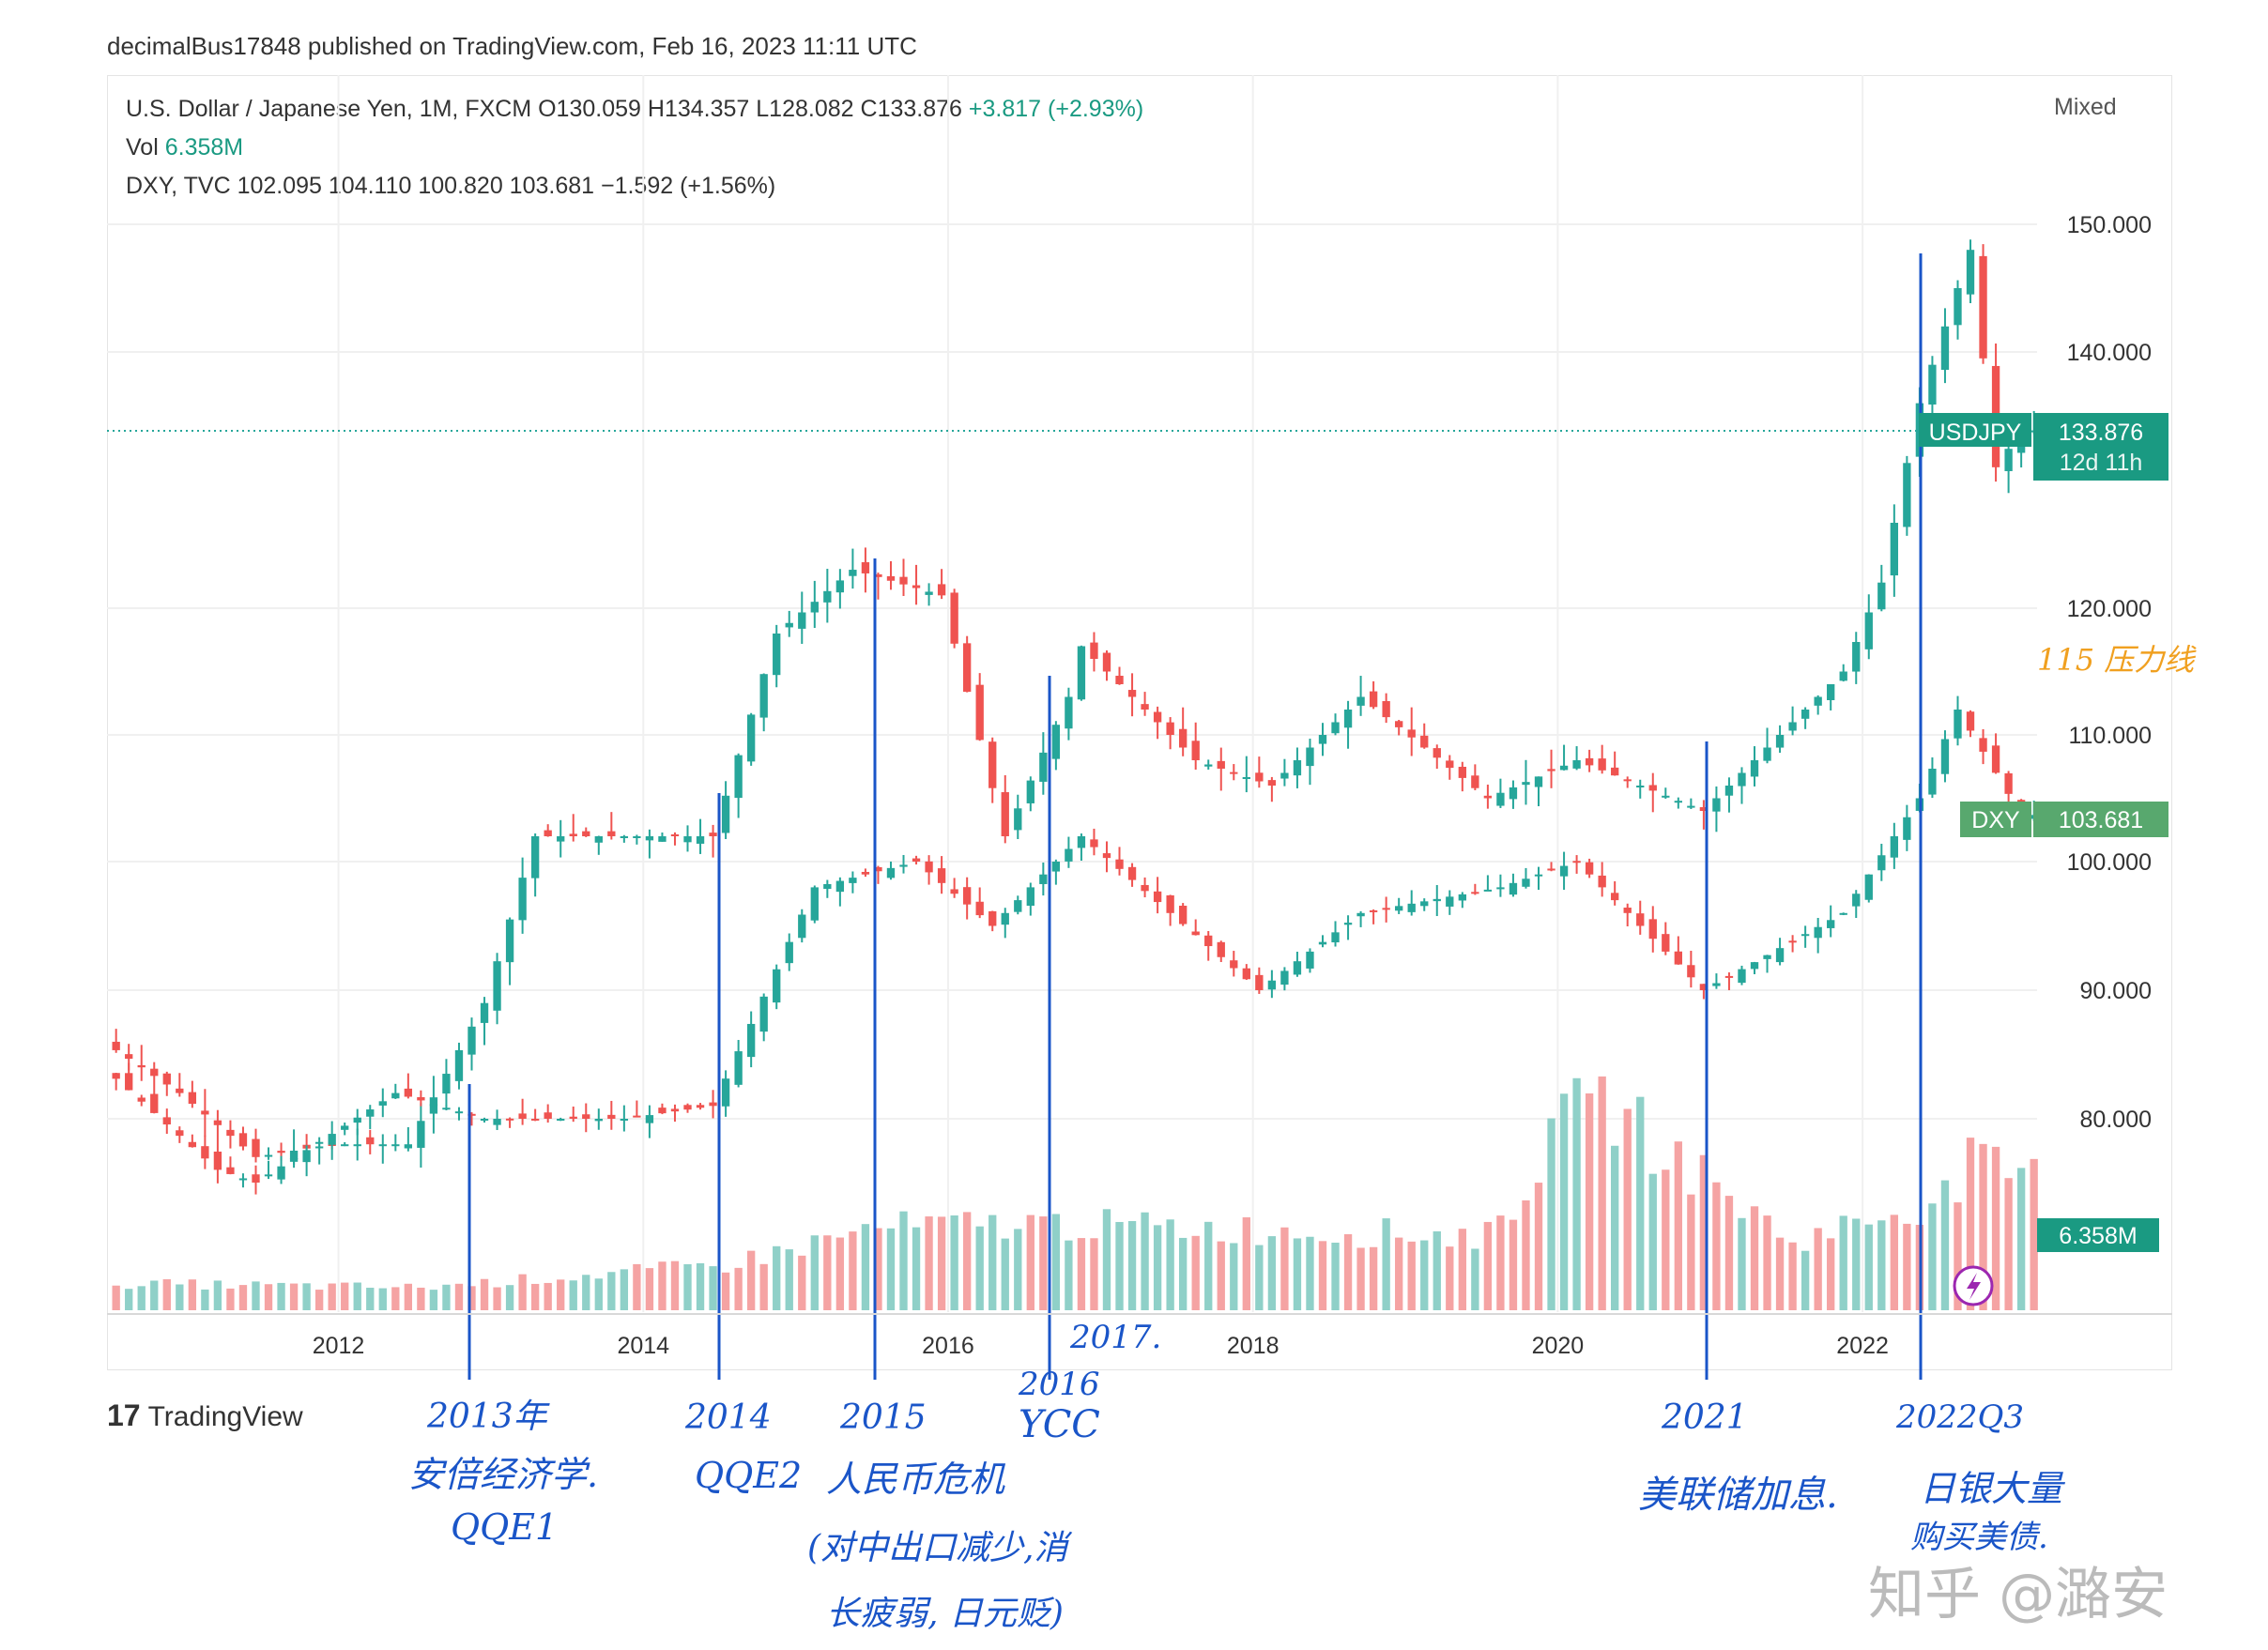 The image size is (2268, 1650). What do you see at coordinates (1979, 1537) in the screenshot?
I see `note-2022-line2: 购买美债.` at bounding box center [1979, 1537].